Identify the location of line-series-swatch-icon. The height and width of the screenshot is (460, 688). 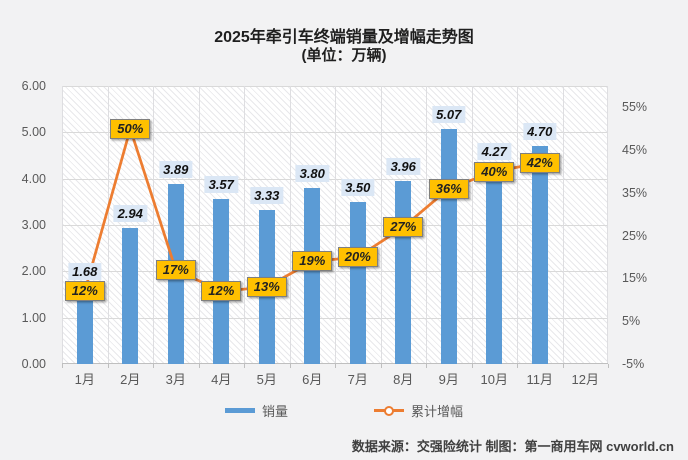
(389, 410).